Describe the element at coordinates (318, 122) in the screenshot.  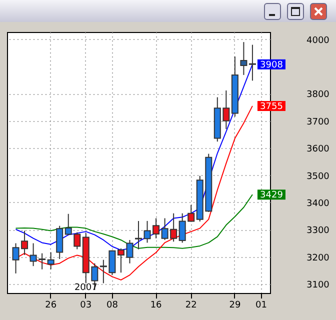
I see `y-tick-label: 3700` at that location.